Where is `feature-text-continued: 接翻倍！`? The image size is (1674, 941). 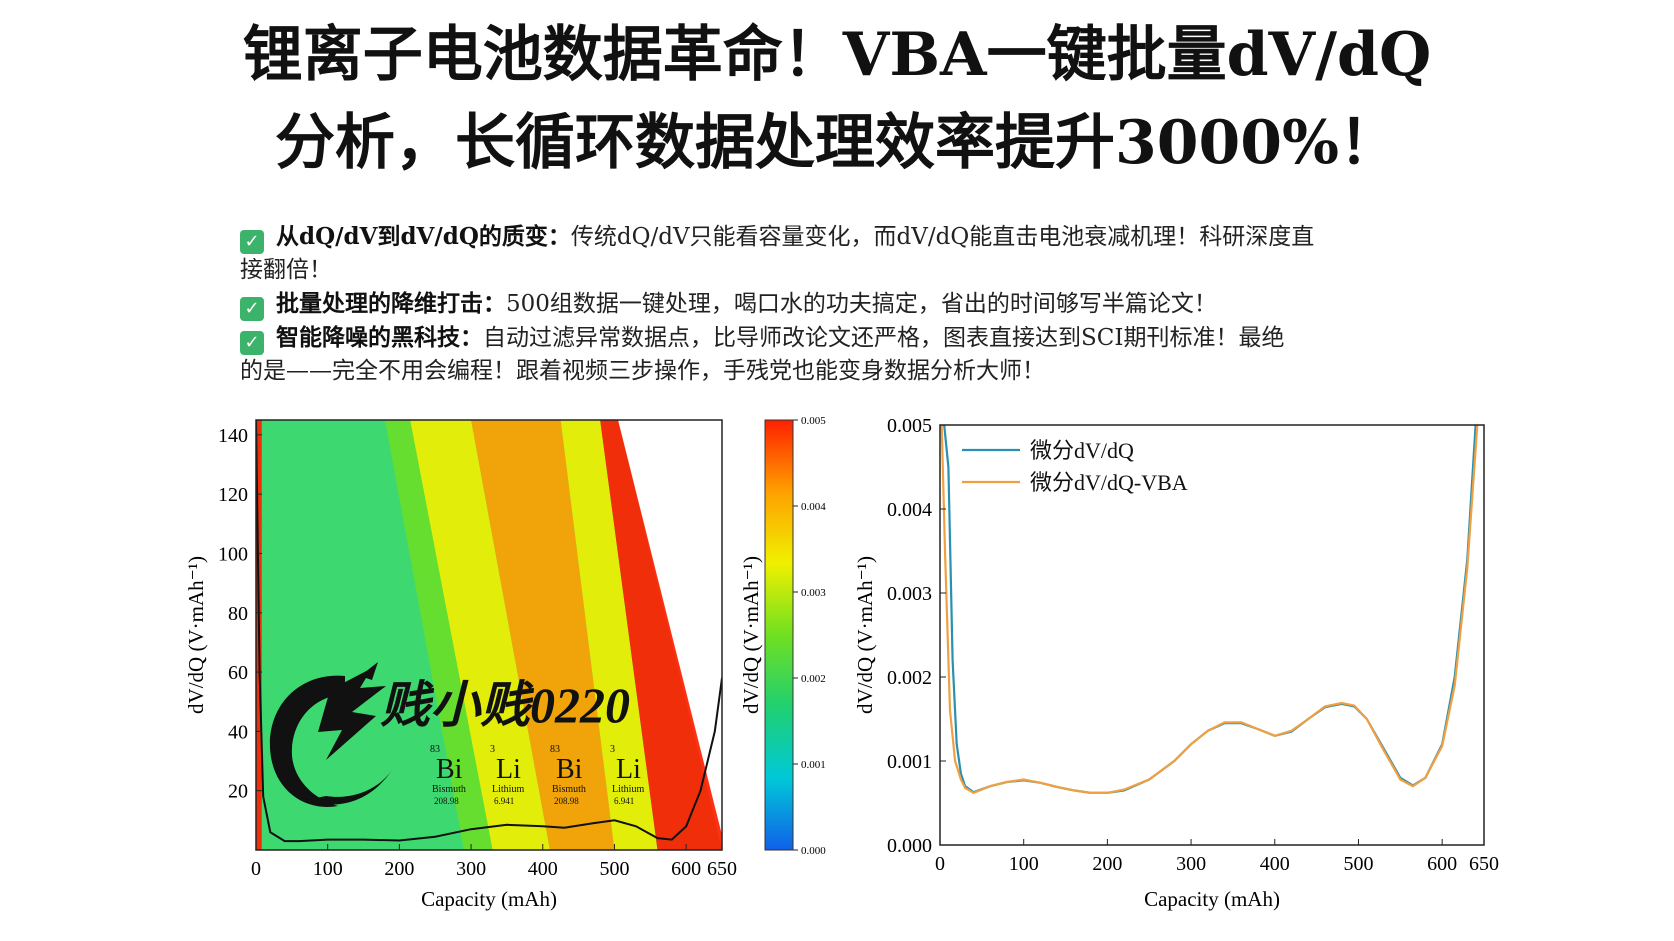 feature-text-continued: 接翻倍！ is located at coordinates (286, 270).